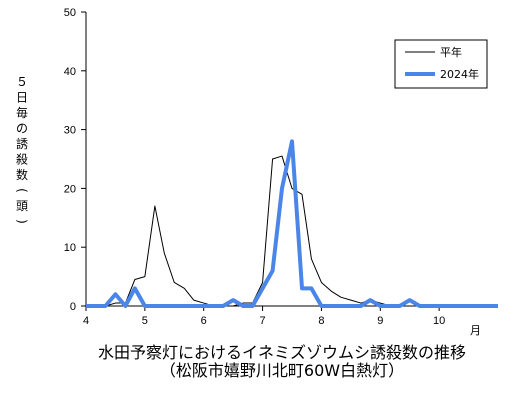  Describe the element at coordinates (70, 189) in the screenshot. I see `y-tick-label: 20` at that location.